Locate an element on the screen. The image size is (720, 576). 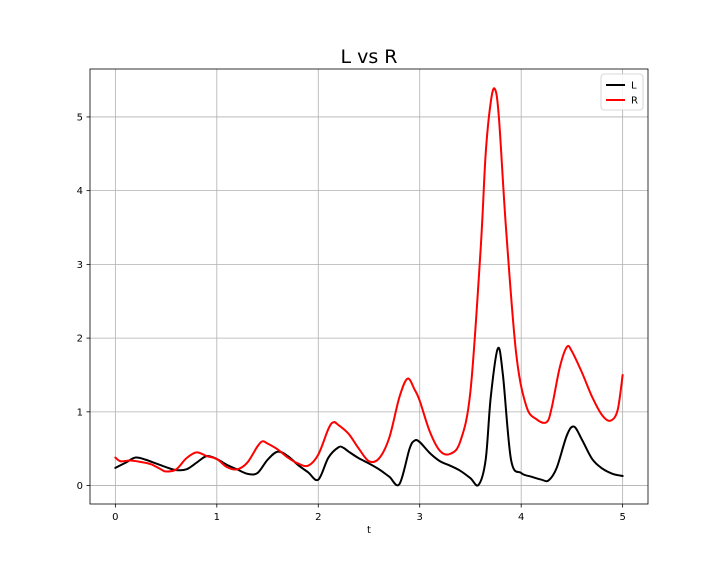
x-tick-label: 4 is located at coordinates (521, 517).